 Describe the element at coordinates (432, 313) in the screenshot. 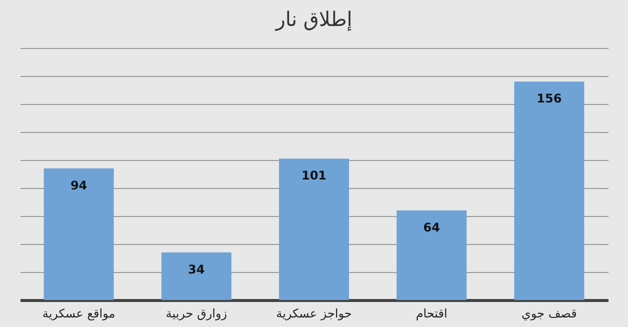

I see `x-tick-label: اقتحام` at that location.